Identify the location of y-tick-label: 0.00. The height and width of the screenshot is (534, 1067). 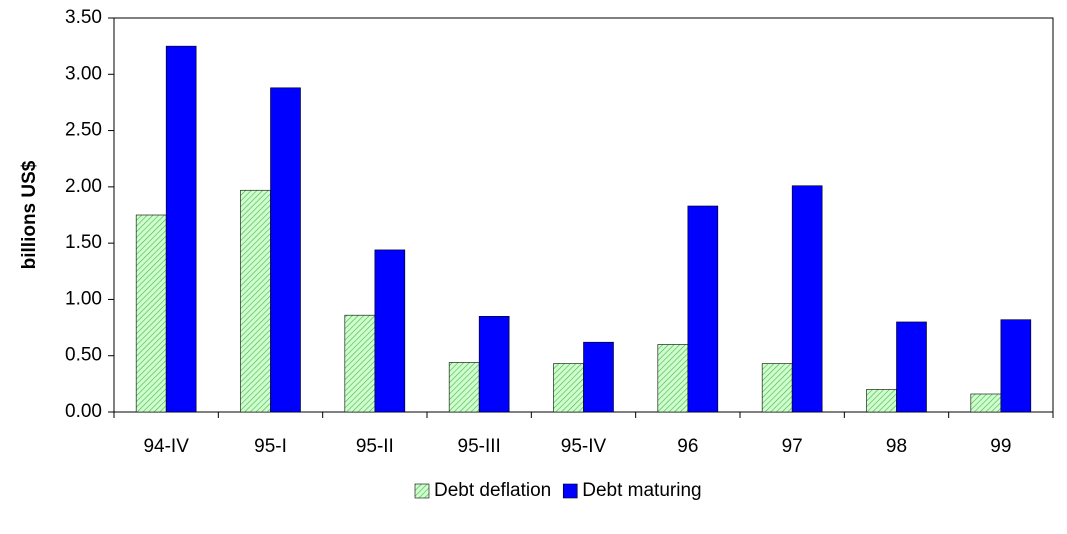
(83, 411).